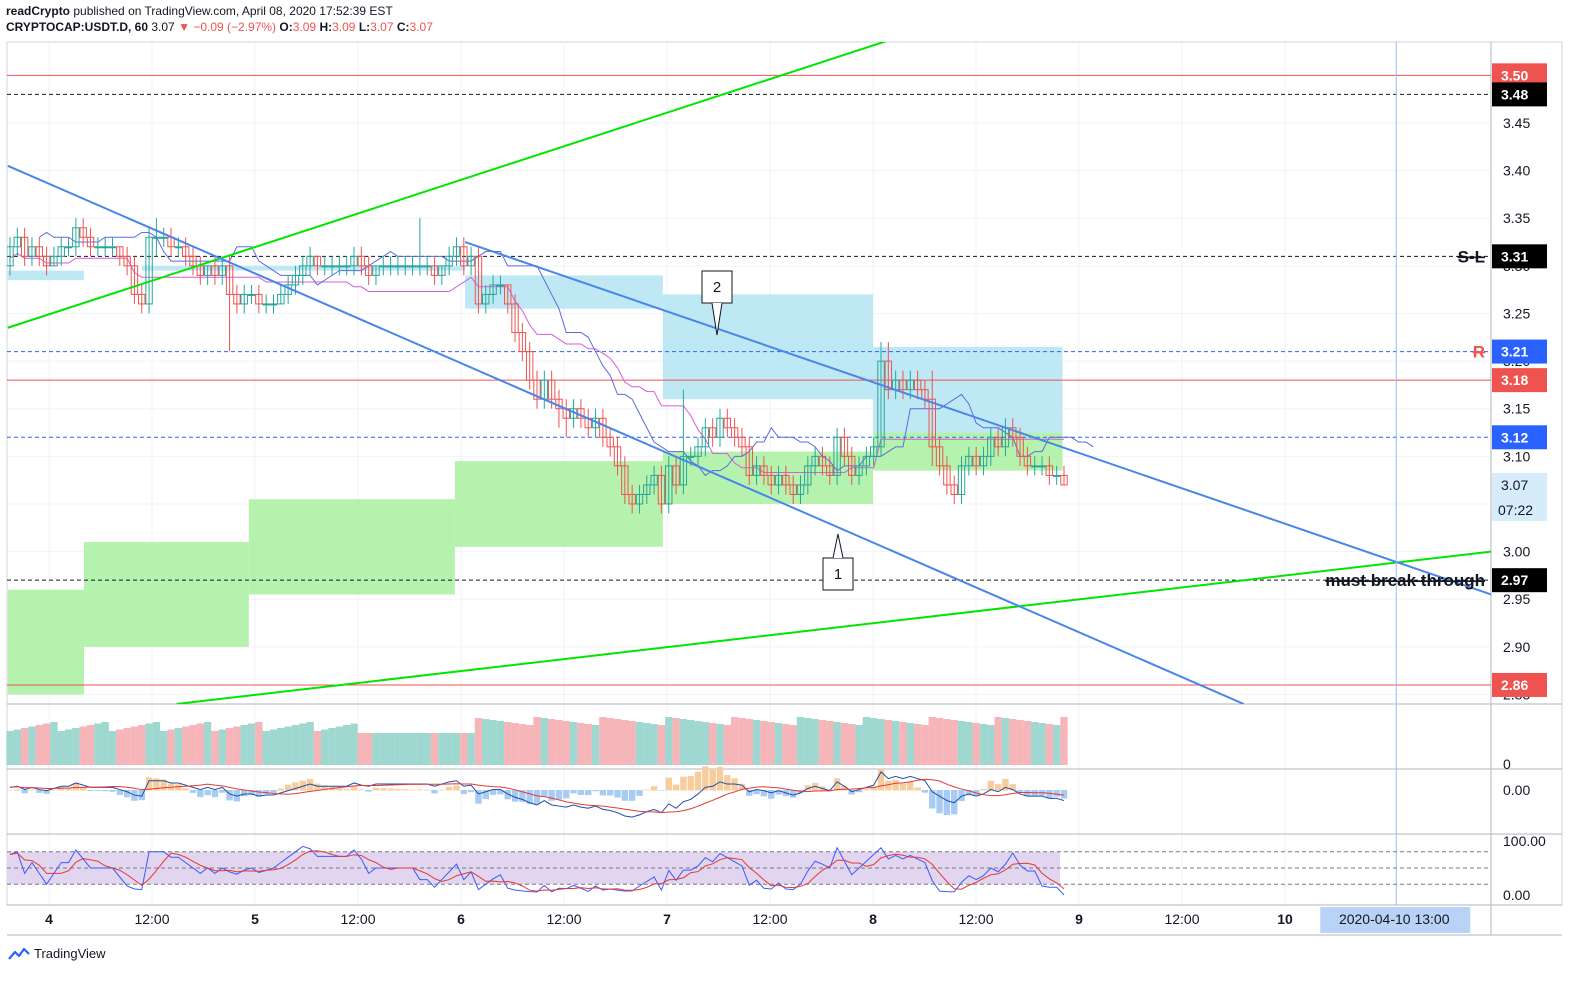 This screenshot has width=1585, height=985. I want to click on price-axis-tick: 3.25, so click(1516, 313).